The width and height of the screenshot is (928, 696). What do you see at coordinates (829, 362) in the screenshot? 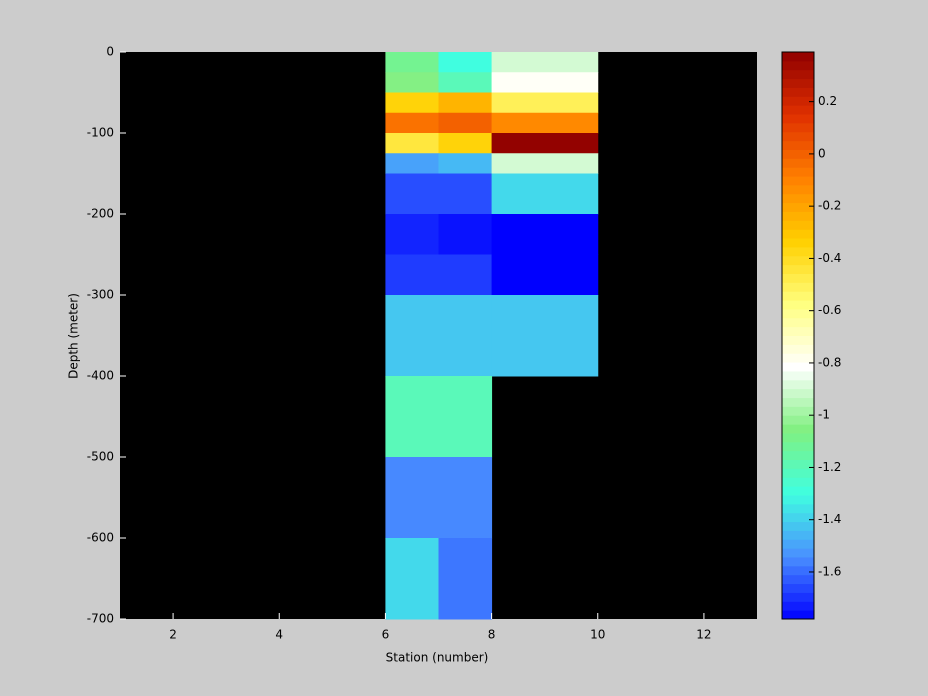
I see `colorbar-tick-label: -0.8` at bounding box center [829, 362].